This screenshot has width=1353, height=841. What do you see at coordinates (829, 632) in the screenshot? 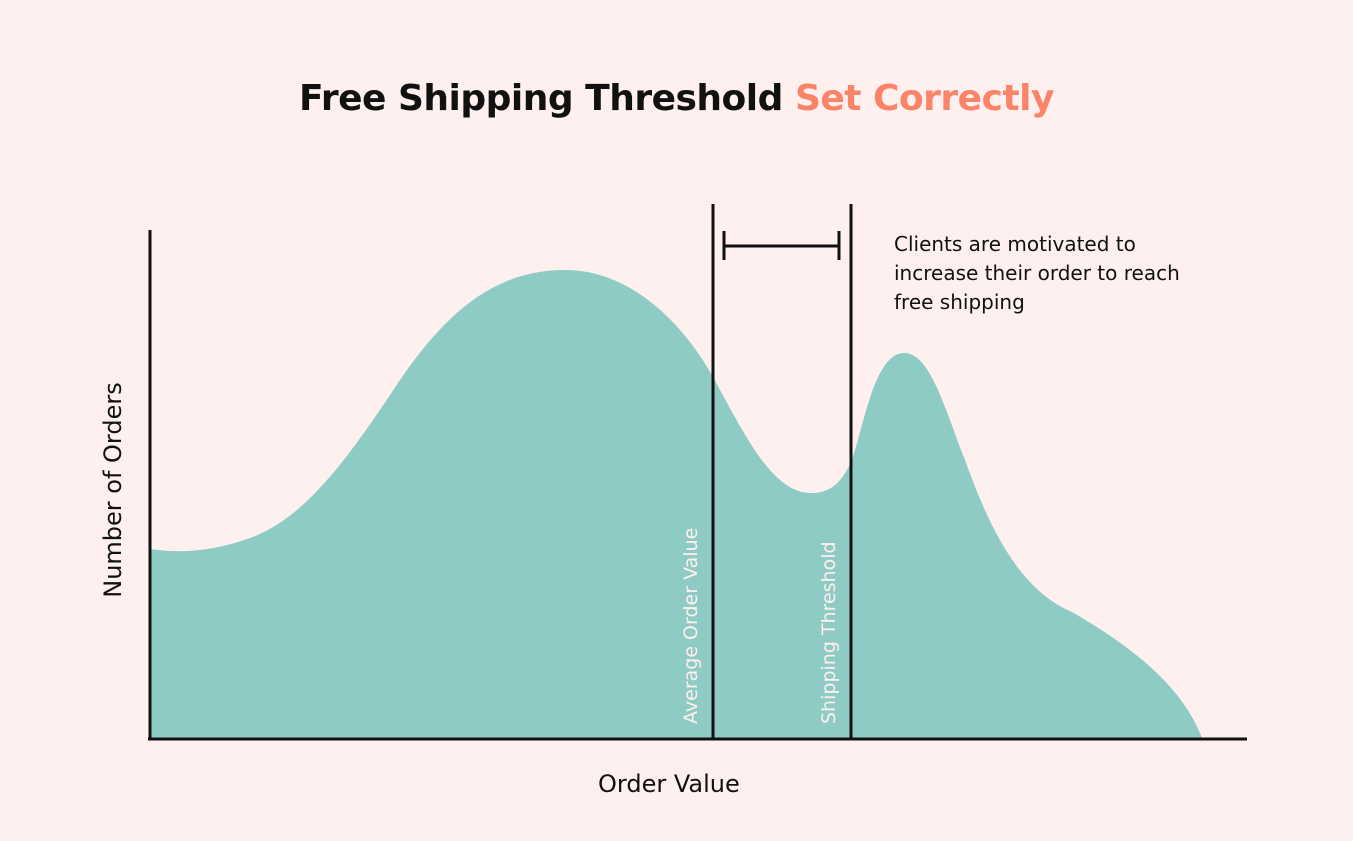
I see `shipping-threshold-label: Shipping Threshold` at bounding box center [829, 632].